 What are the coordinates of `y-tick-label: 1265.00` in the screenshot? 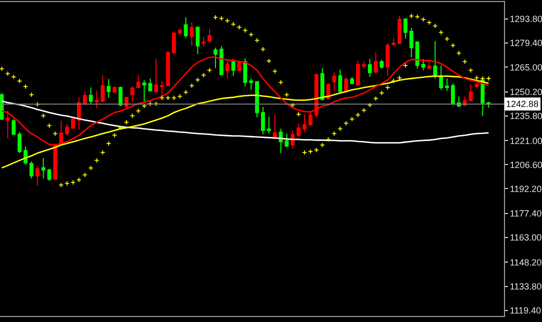 It's located at (526, 67).